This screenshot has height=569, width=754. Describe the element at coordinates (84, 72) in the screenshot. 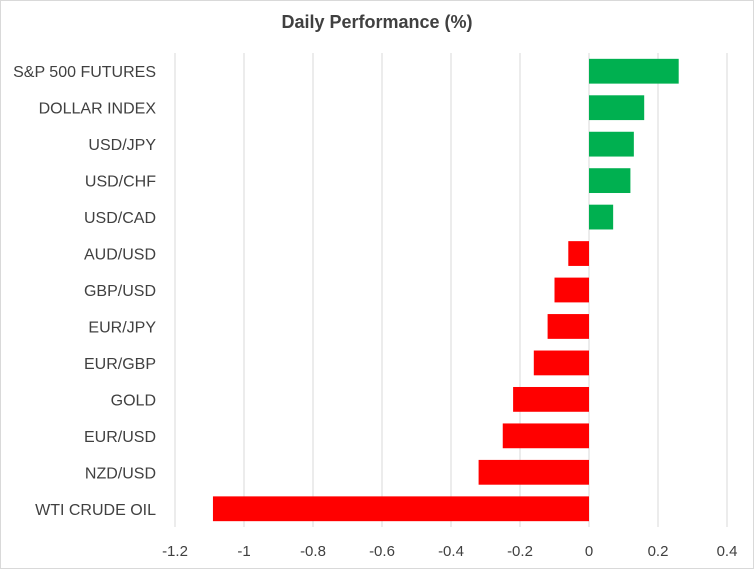

I see `category-label: S&P 500 FUTURES` at that location.